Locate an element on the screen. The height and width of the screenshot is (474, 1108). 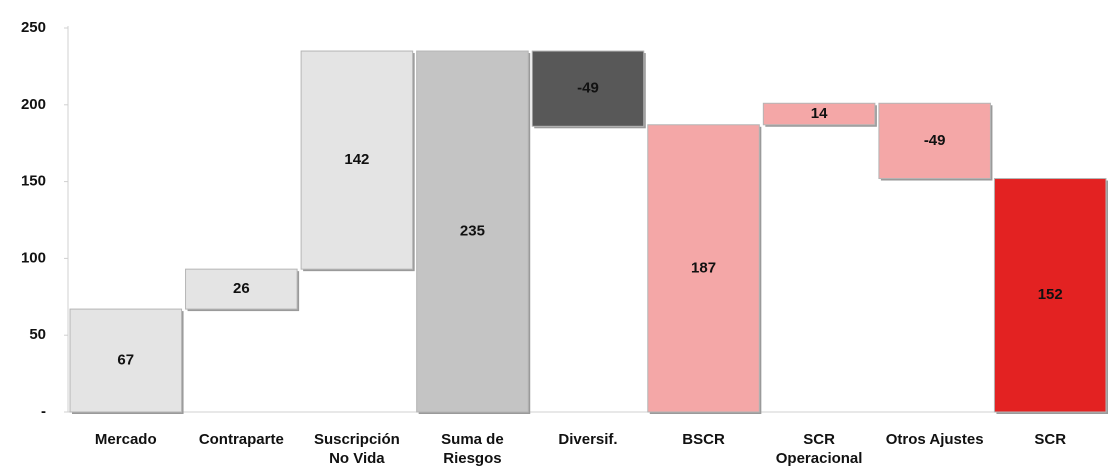
x-tick-label: Mercado is located at coordinates (125, 439).